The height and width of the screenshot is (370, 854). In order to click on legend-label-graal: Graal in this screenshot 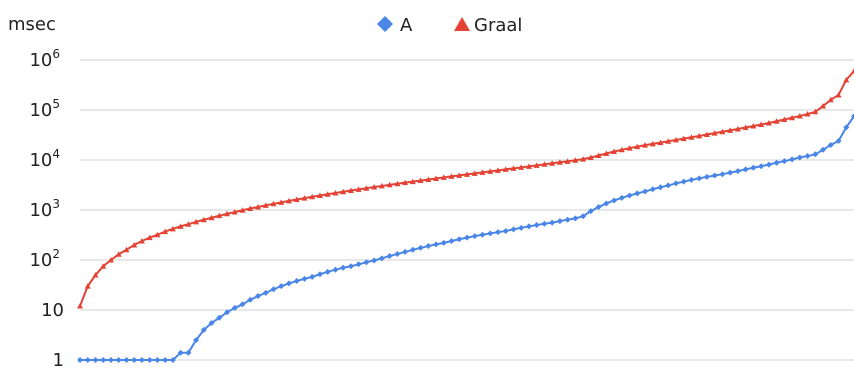, I will do `click(498, 25)`.